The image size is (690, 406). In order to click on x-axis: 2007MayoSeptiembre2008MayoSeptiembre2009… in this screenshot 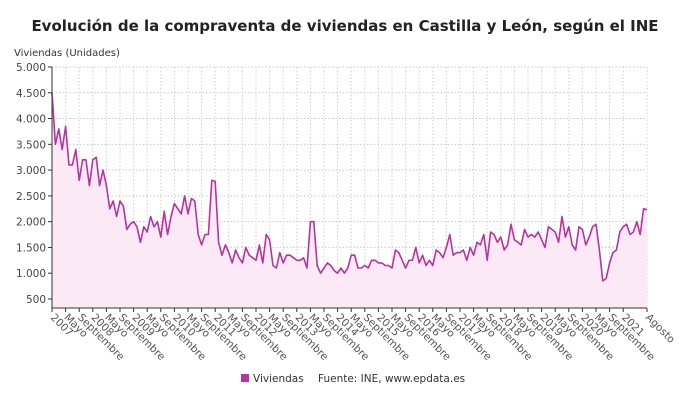, I will do `click(362, 335)`.